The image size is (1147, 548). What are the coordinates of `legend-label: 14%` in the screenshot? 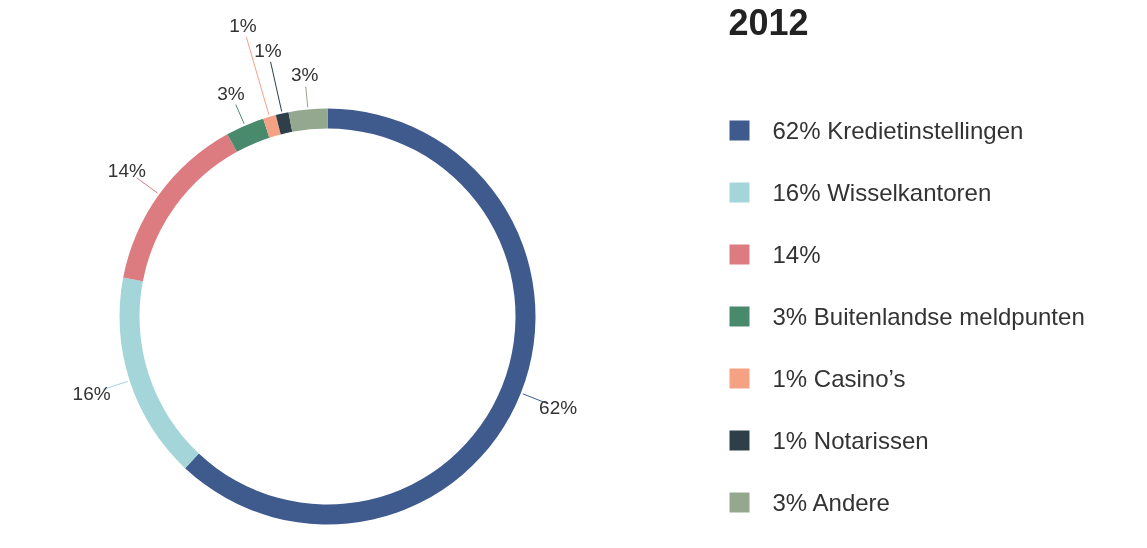 It's located at (796, 254).